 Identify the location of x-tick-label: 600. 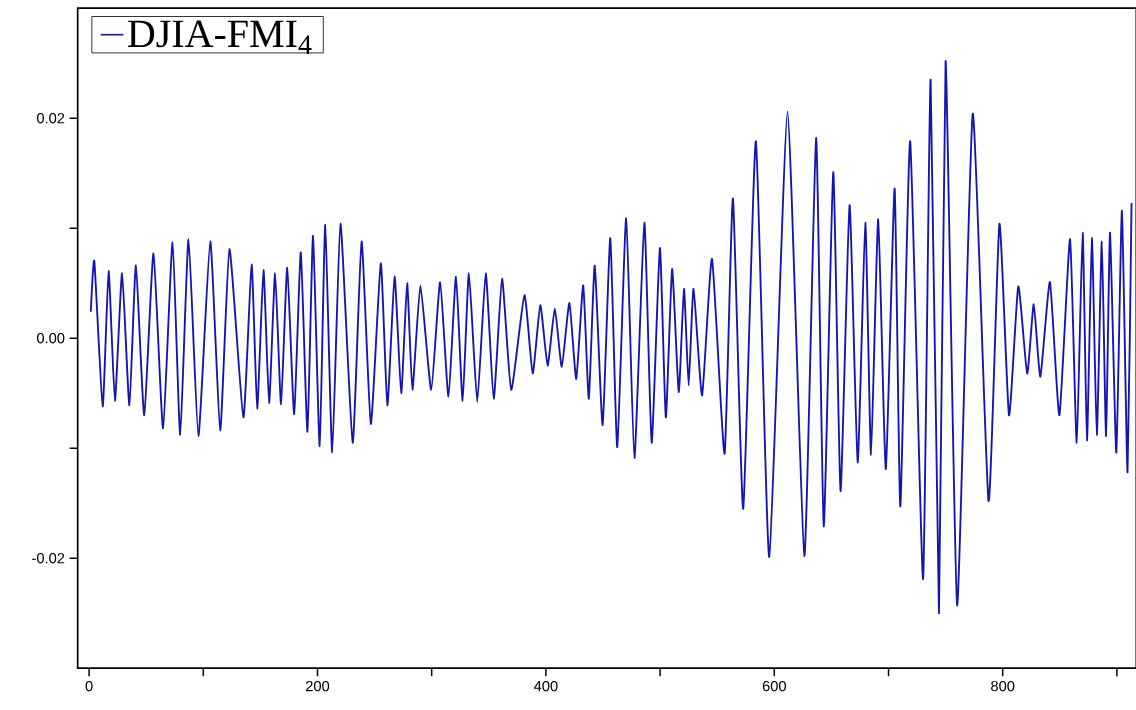
(774, 686).